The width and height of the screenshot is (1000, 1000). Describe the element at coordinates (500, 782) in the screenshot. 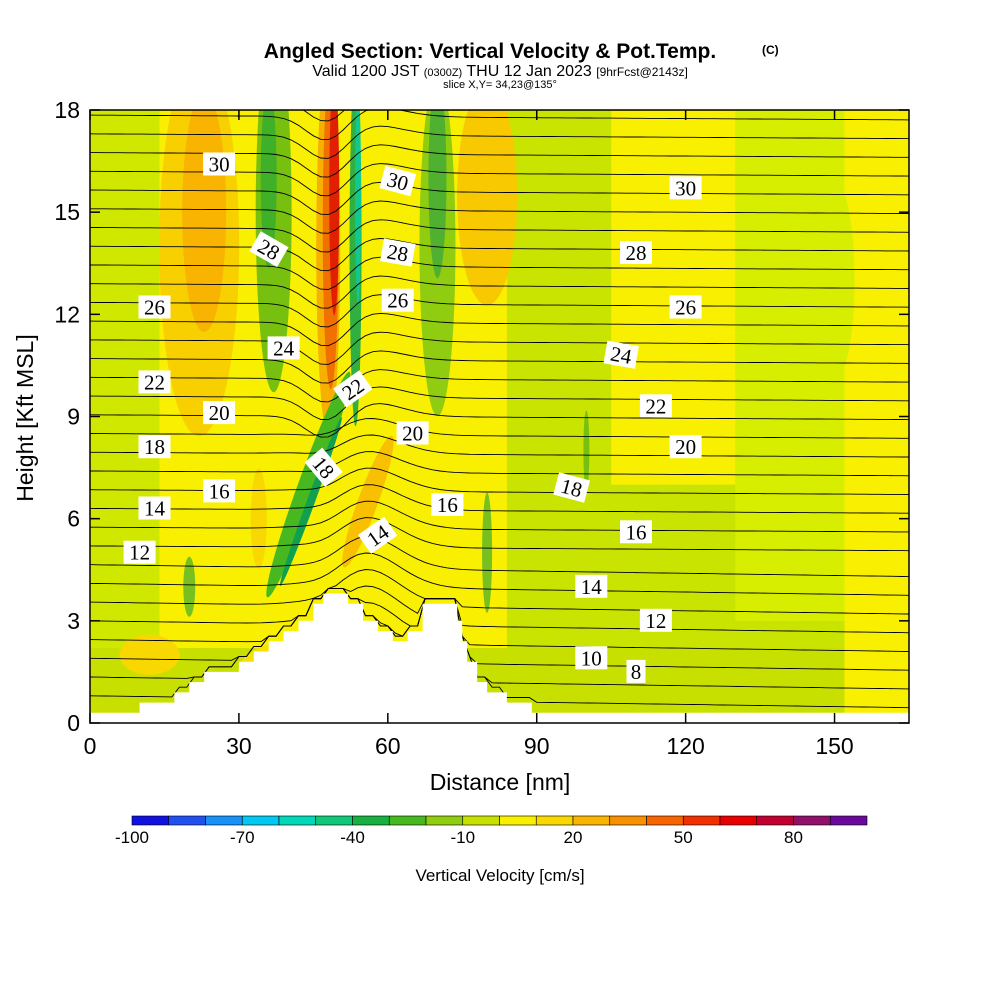

I see `x-axis-label: Distance [nm]` at that location.